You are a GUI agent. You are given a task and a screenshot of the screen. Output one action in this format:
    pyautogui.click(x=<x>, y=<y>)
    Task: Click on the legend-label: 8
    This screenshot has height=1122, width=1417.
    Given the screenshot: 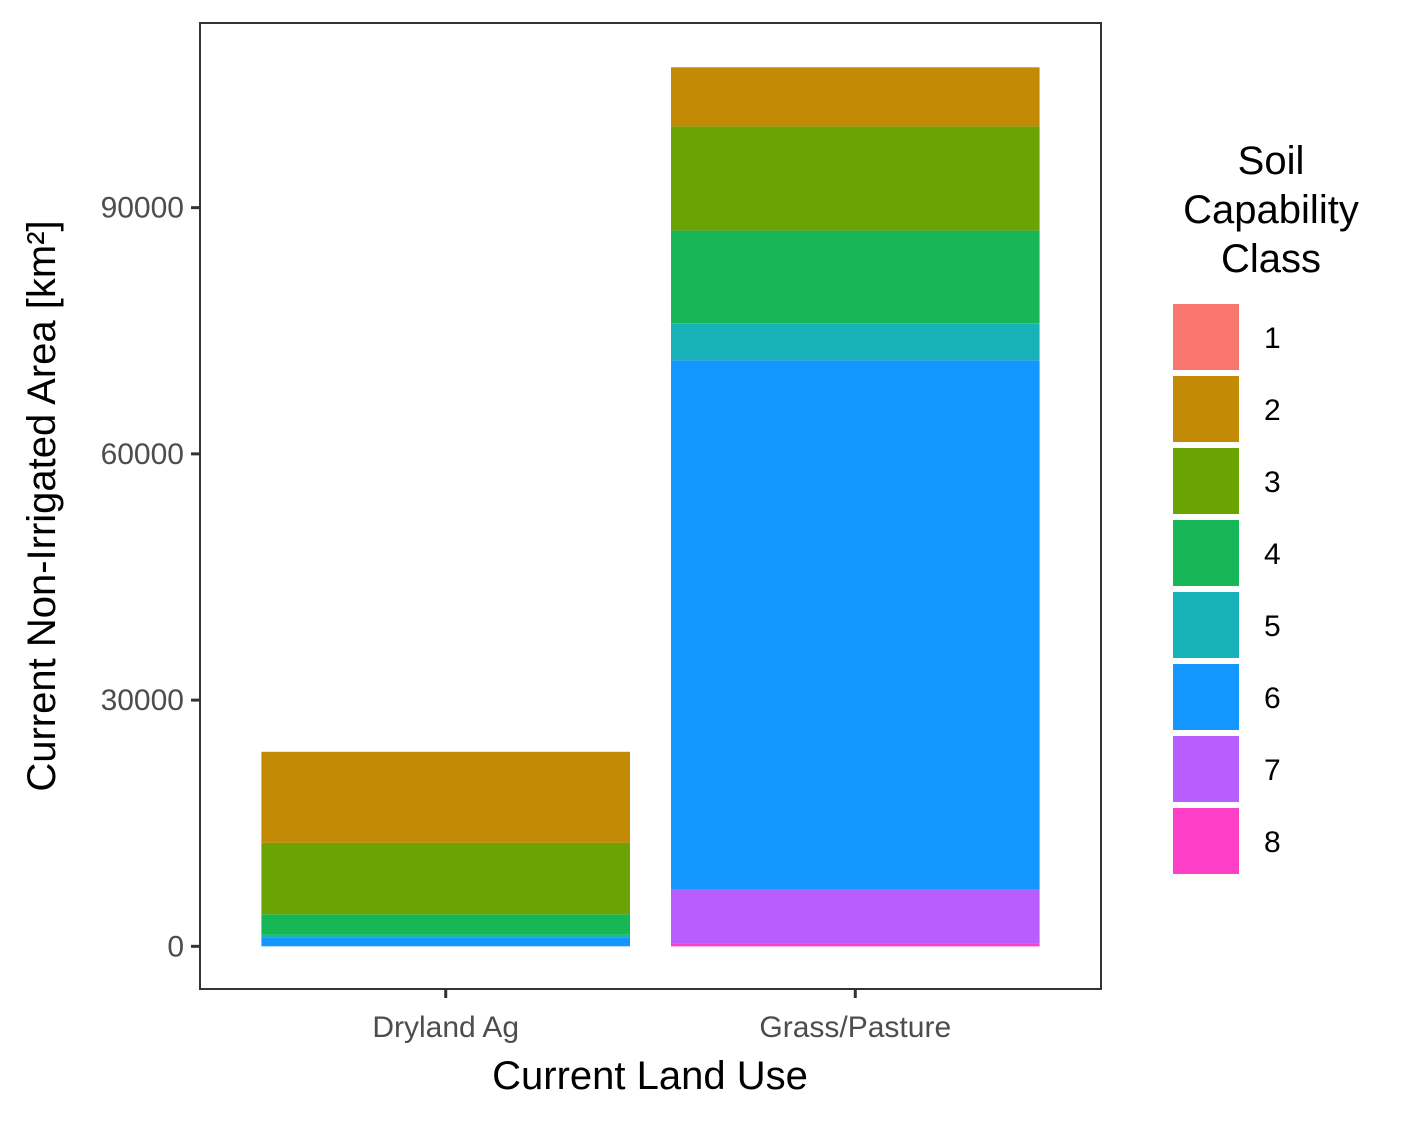 What is the action you would take?
    pyautogui.click(x=1272, y=842)
    